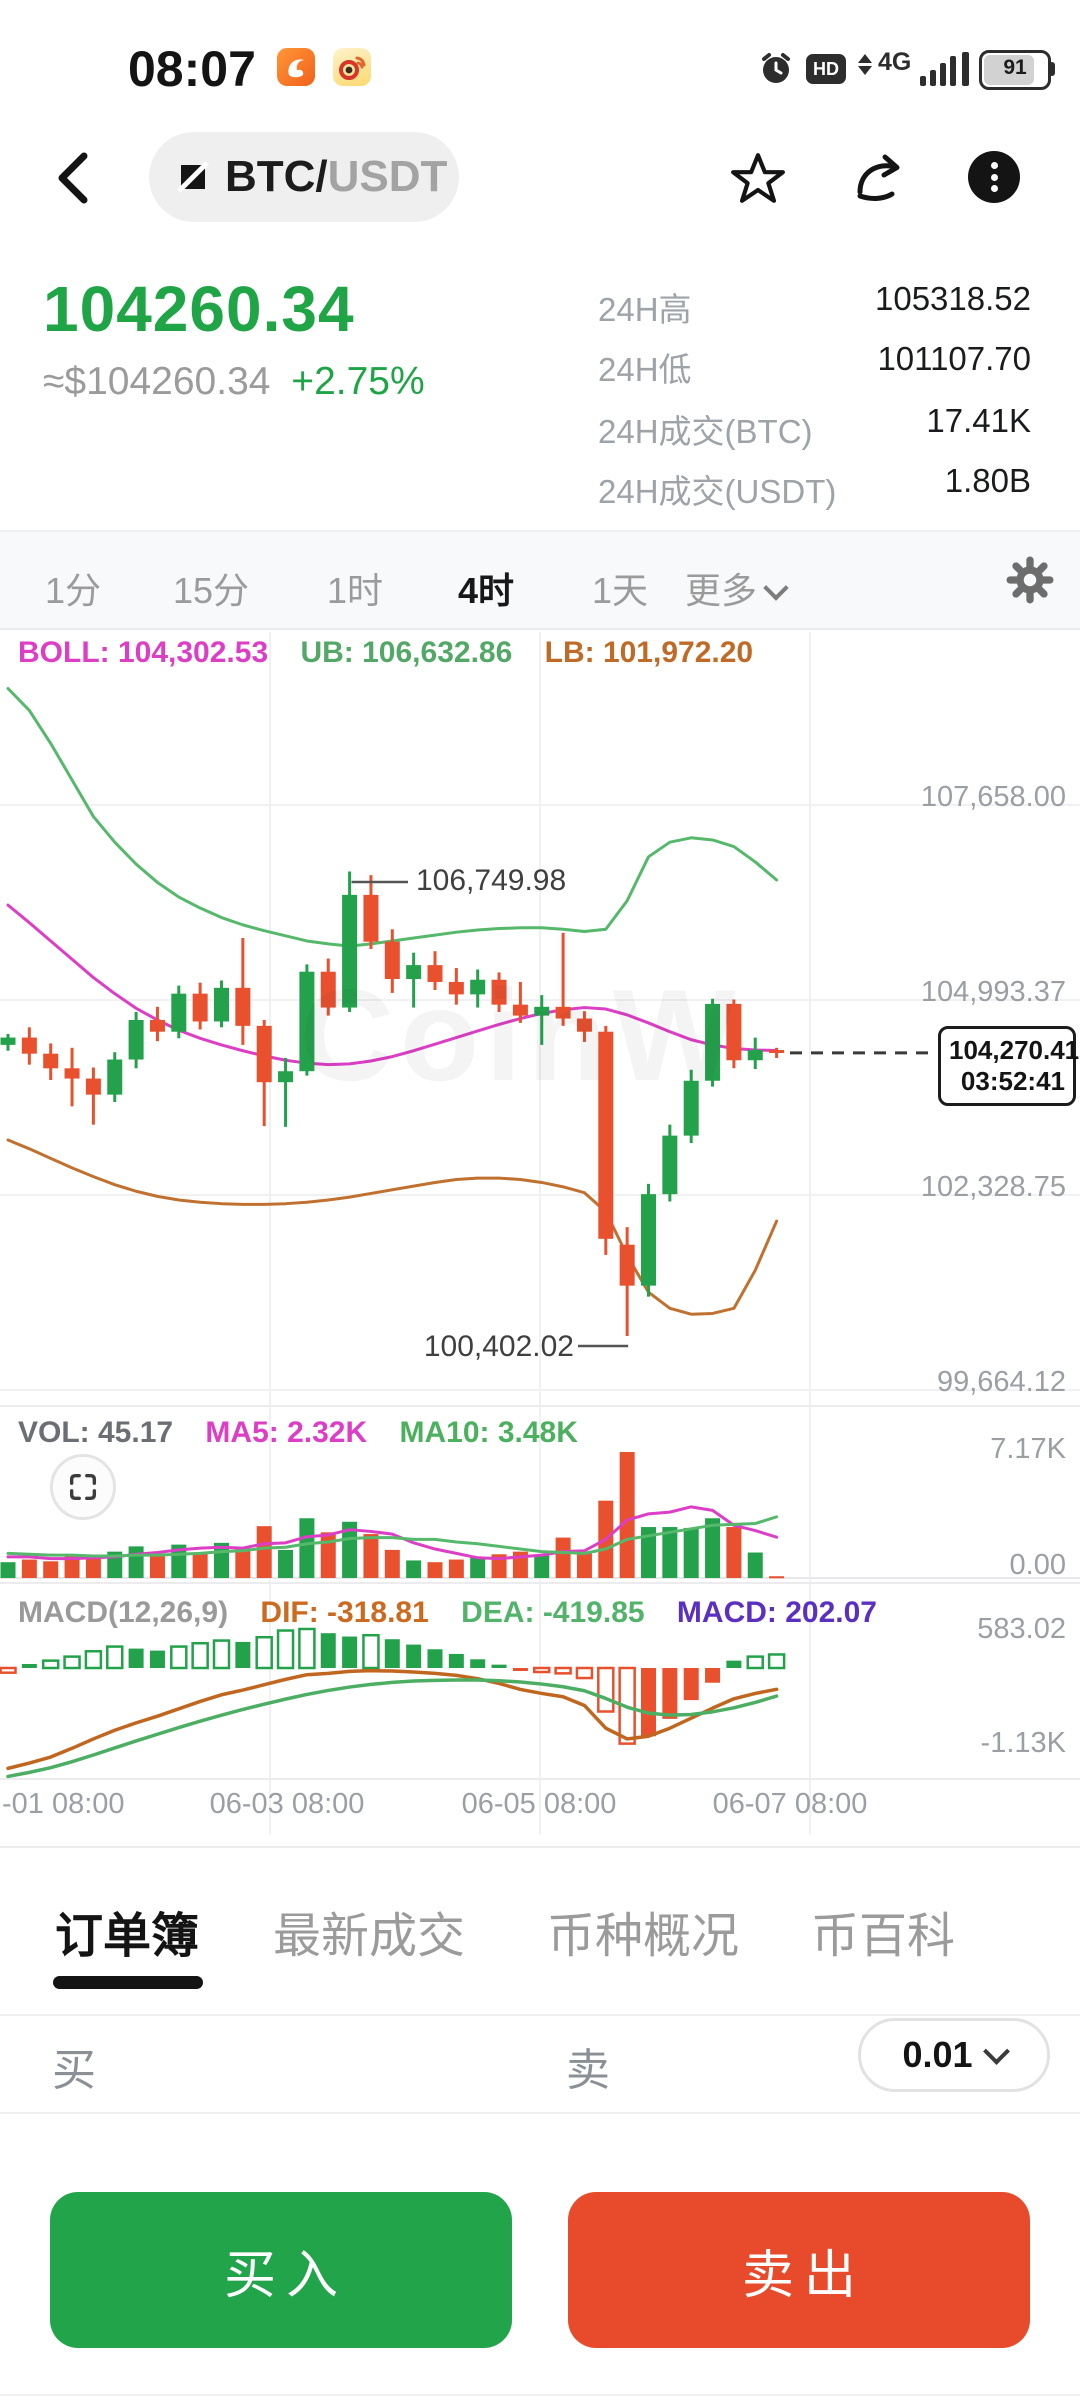  I want to click on price-axis-label: 104,993.37, so click(993, 992).